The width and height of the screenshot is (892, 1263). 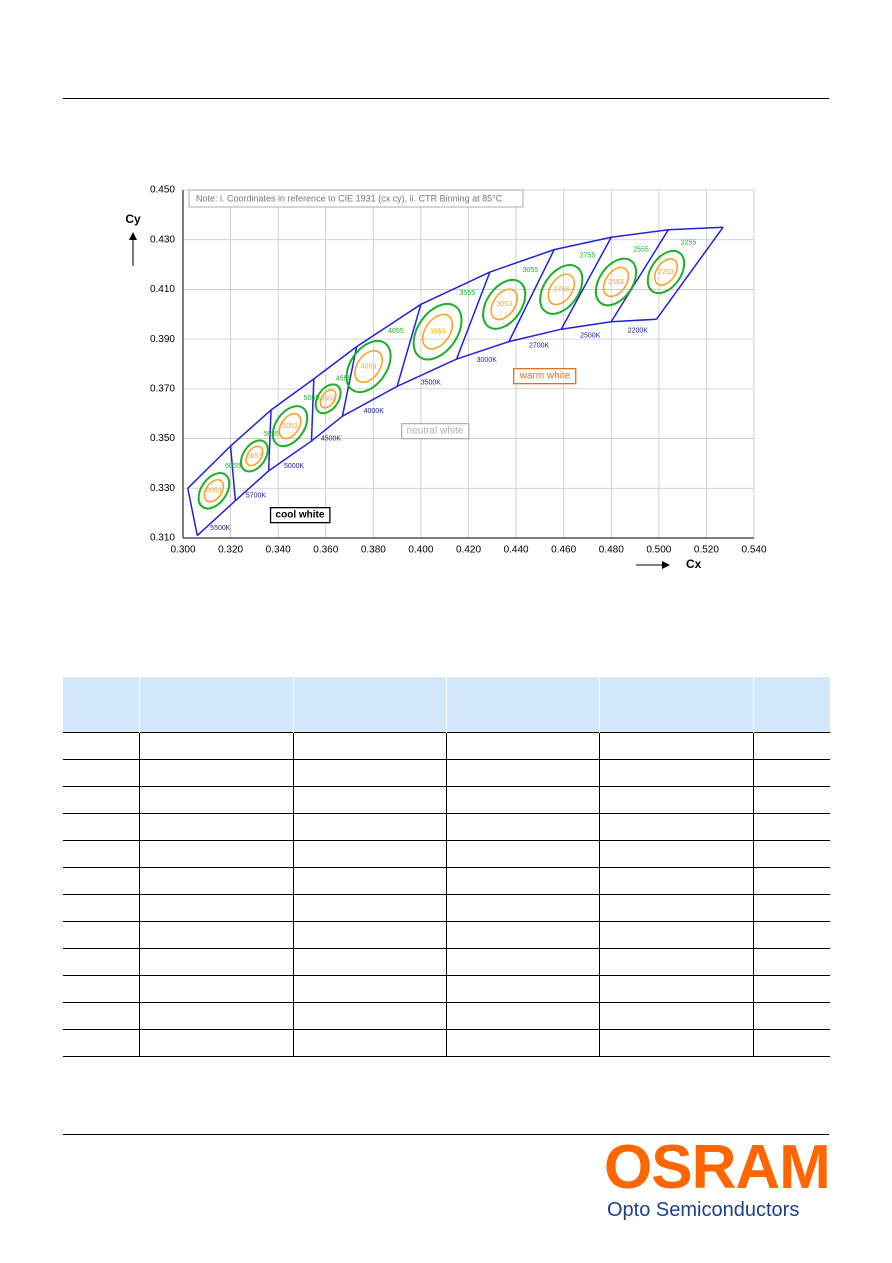 What do you see at coordinates (162, 239) in the screenshot?
I see `y-tick-label: 0.430` at bounding box center [162, 239].